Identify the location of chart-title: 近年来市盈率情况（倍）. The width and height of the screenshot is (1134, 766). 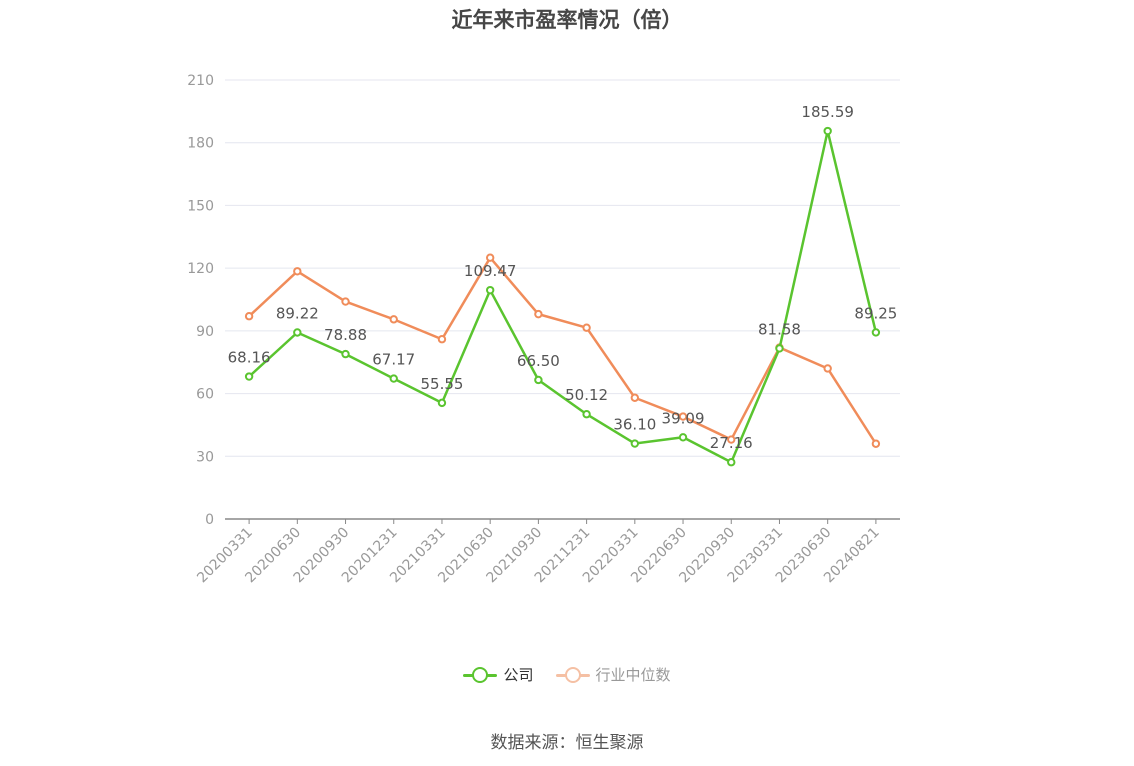
(567, 20).